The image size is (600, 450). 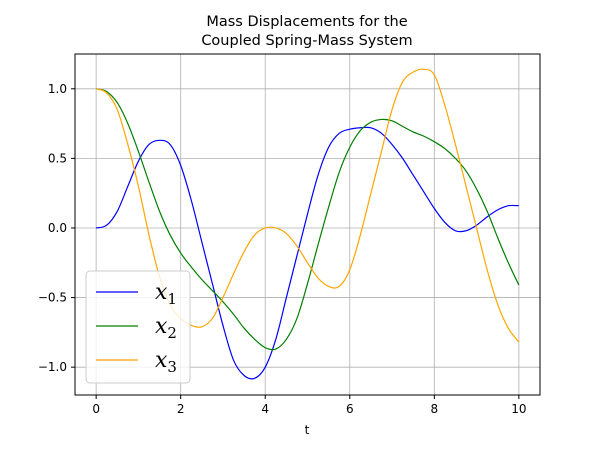 What do you see at coordinates (181, 409) in the screenshot?
I see `x-tick-label: 2` at bounding box center [181, 409].